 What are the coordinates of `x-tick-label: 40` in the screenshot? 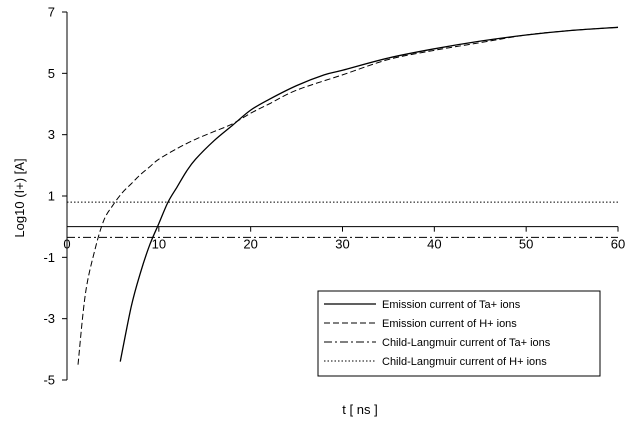 It's located at (434, 244).